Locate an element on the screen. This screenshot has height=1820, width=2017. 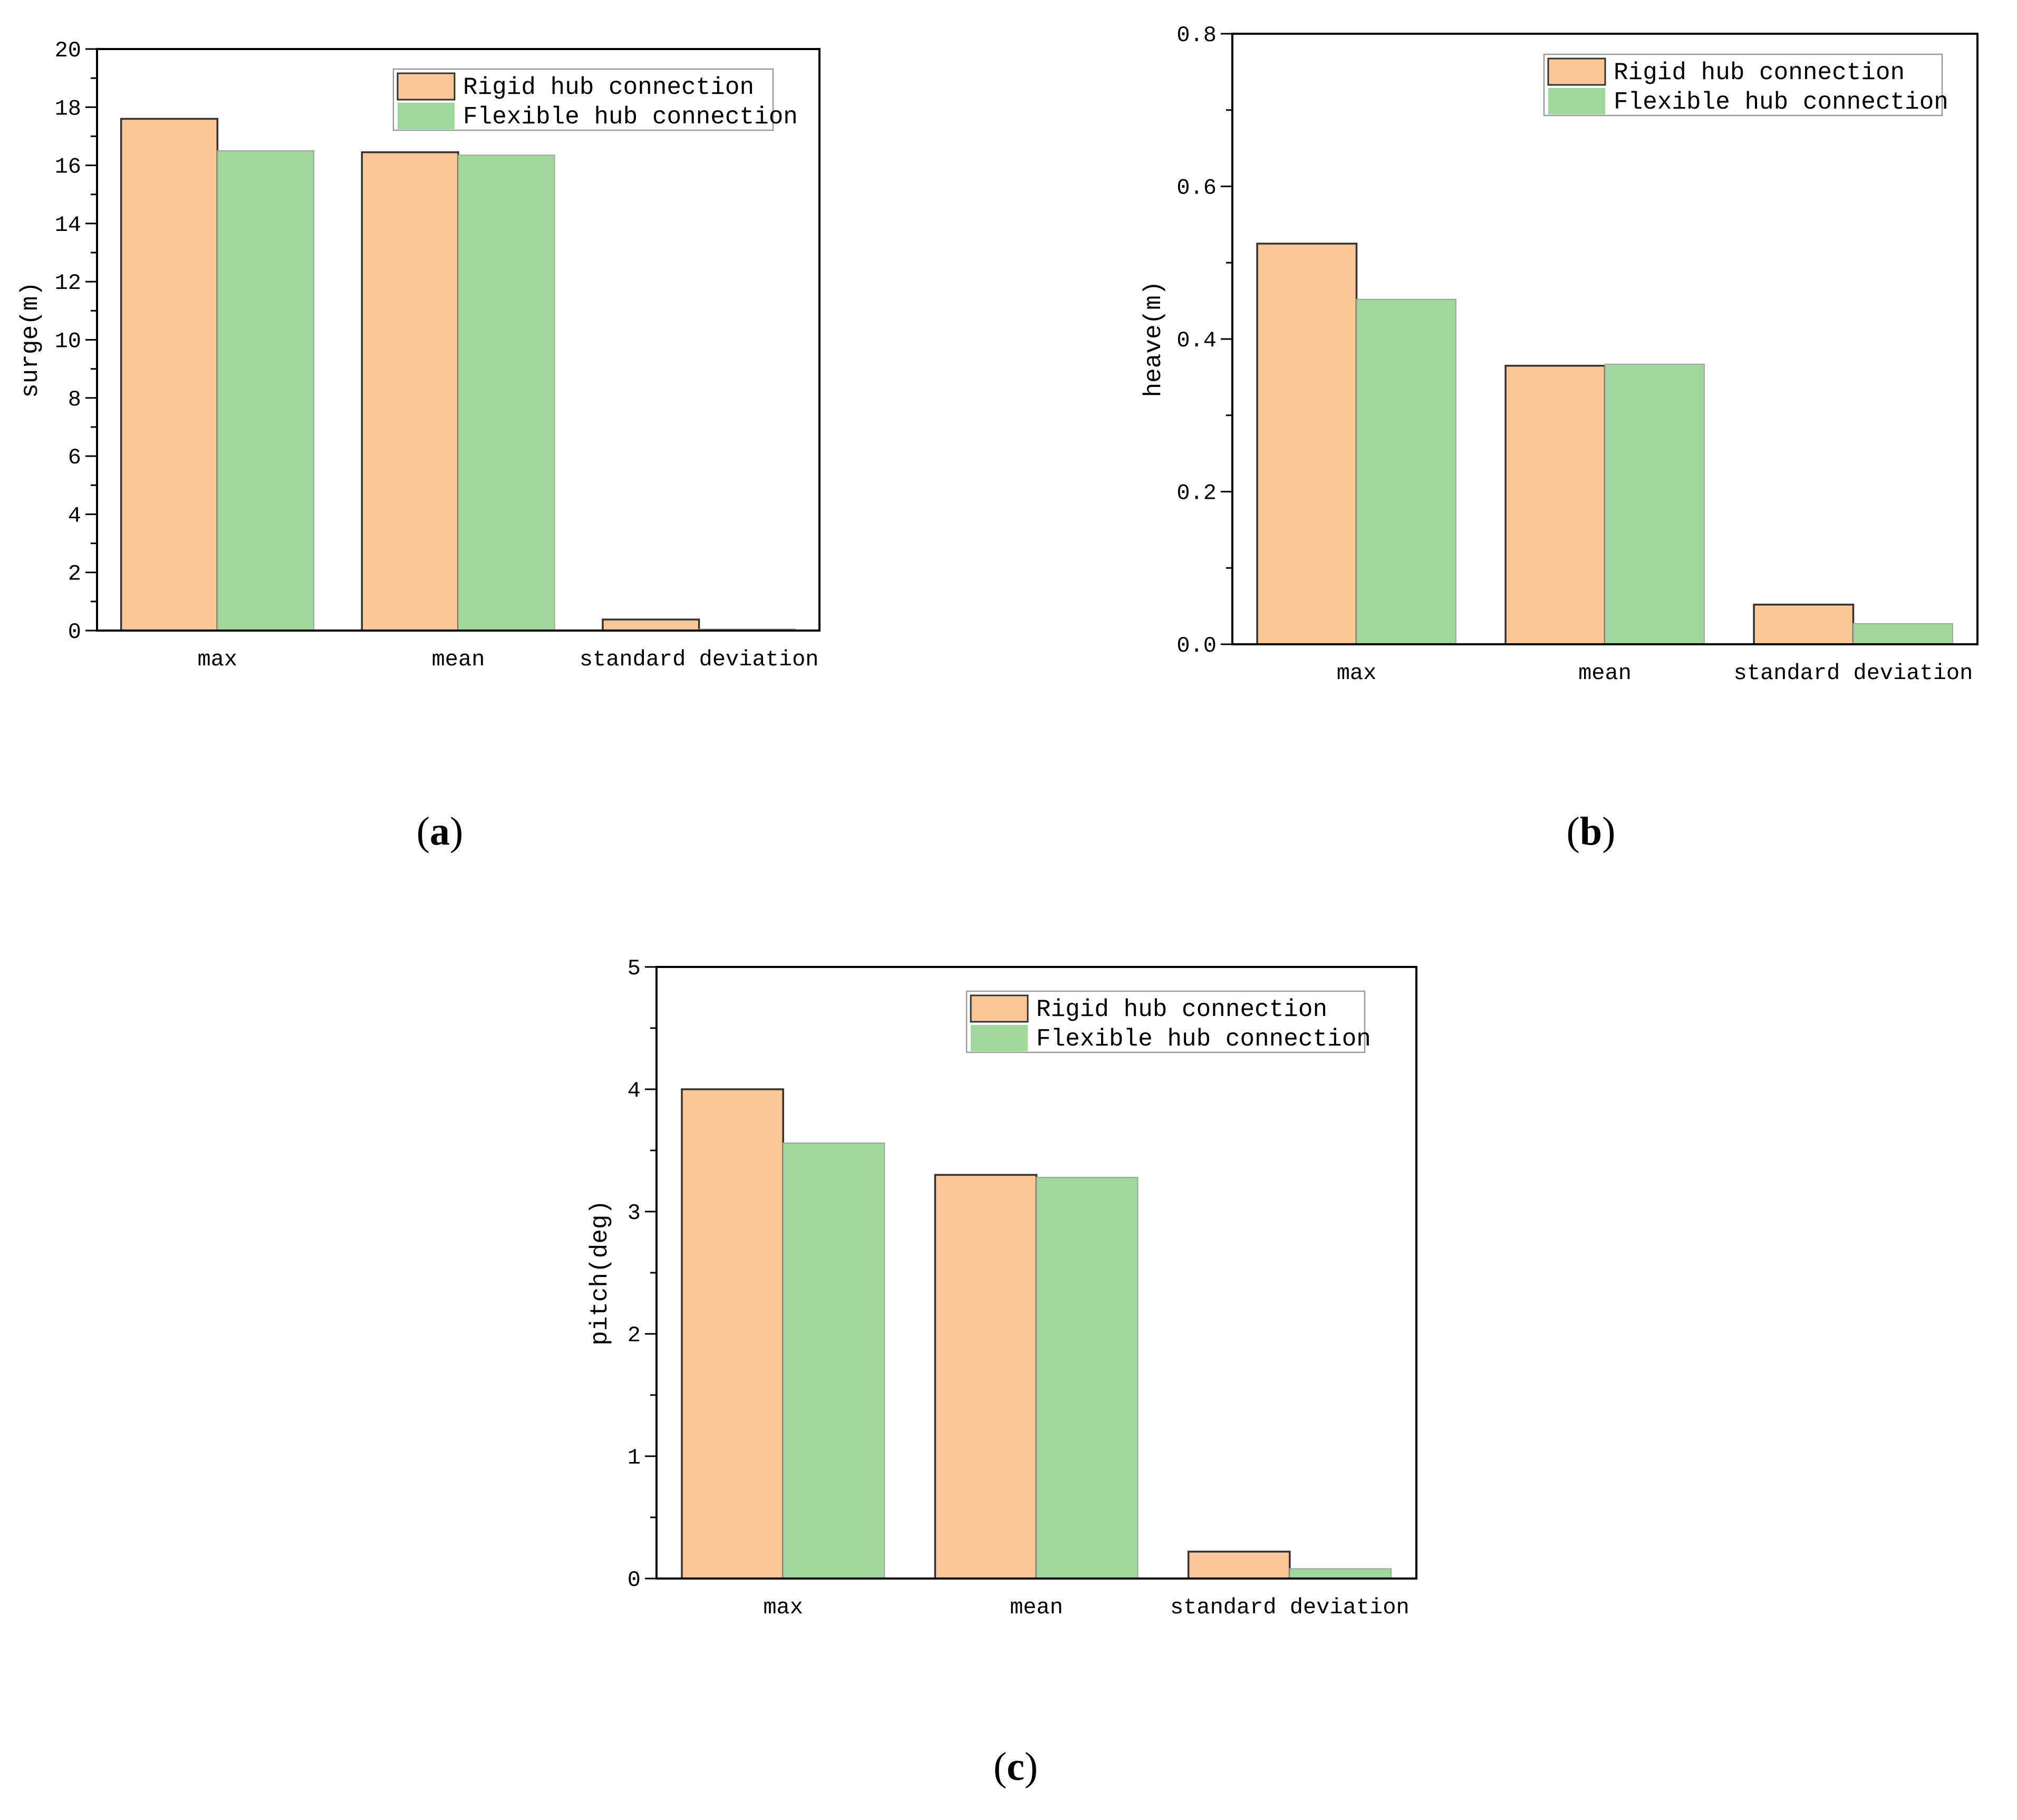
y-tick-label: 8 is located at coordinates (74, 399).